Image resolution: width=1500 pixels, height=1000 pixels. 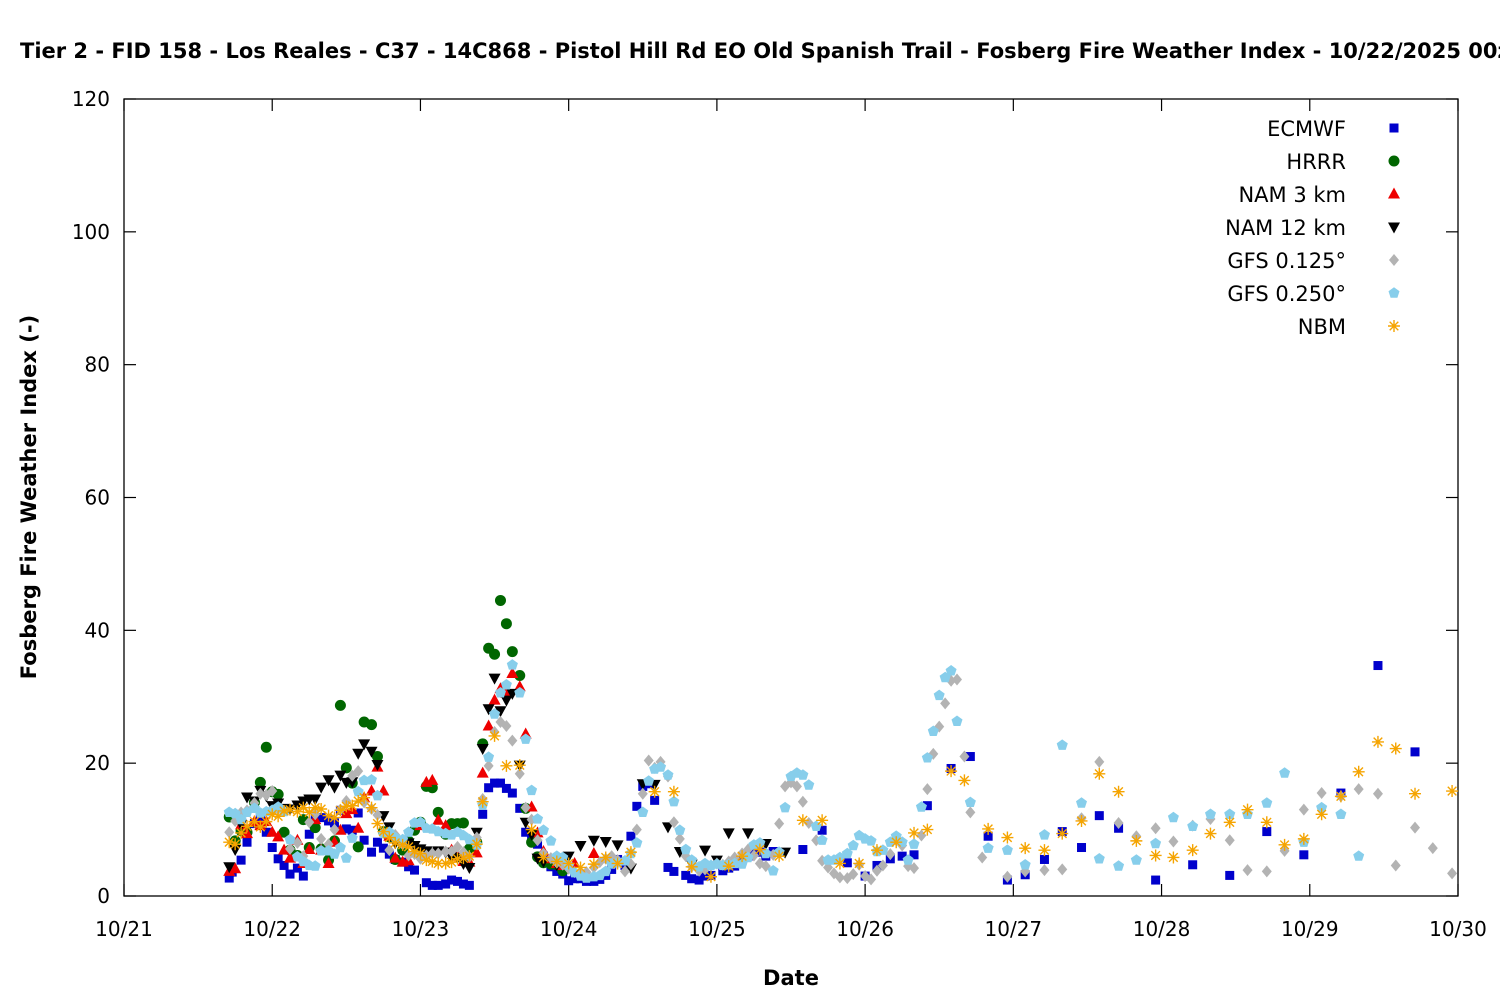 What do you see at coordinates (1286, 261) in the screenshot?
I see `legend-label: GFS 0.125°` at bounding box center [1286, 261].